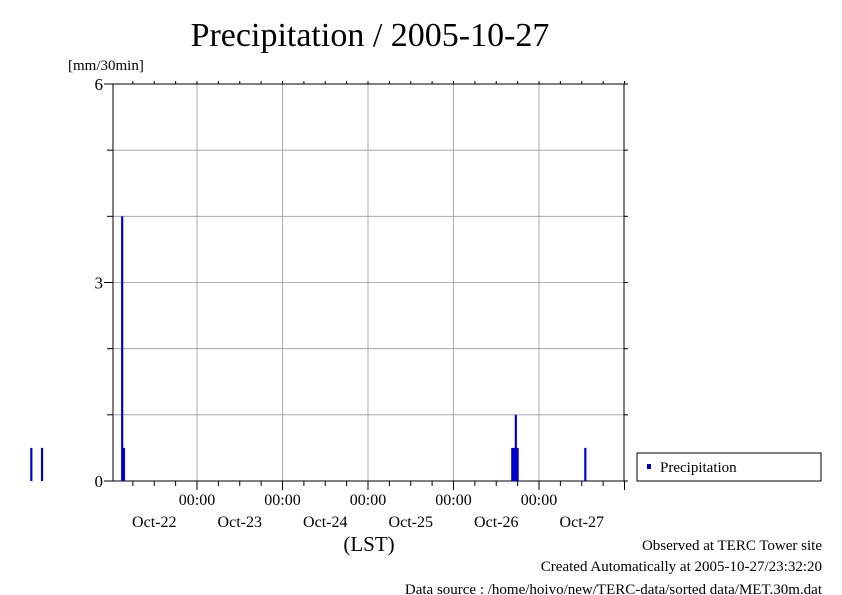 This screenshot has height=595, width=842. What do you see at coordinates (106, 66) in the screenshot?
I see `y-axis-unit: [mm/30min]` at bounding box center [106, 66].